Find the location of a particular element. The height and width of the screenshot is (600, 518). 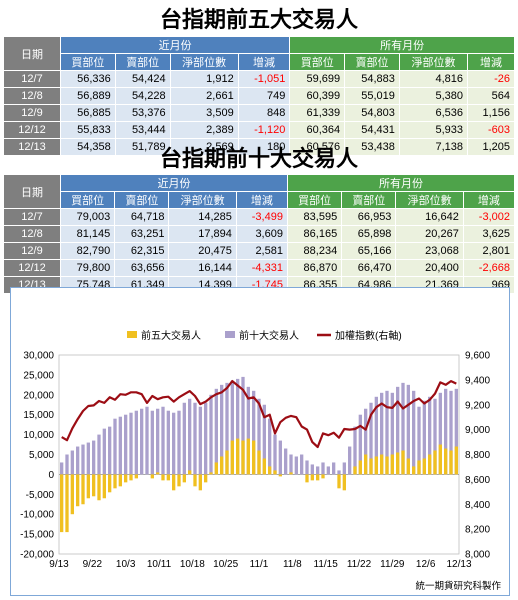

table-cell: 20,475 is located at coordinates (202, 251).